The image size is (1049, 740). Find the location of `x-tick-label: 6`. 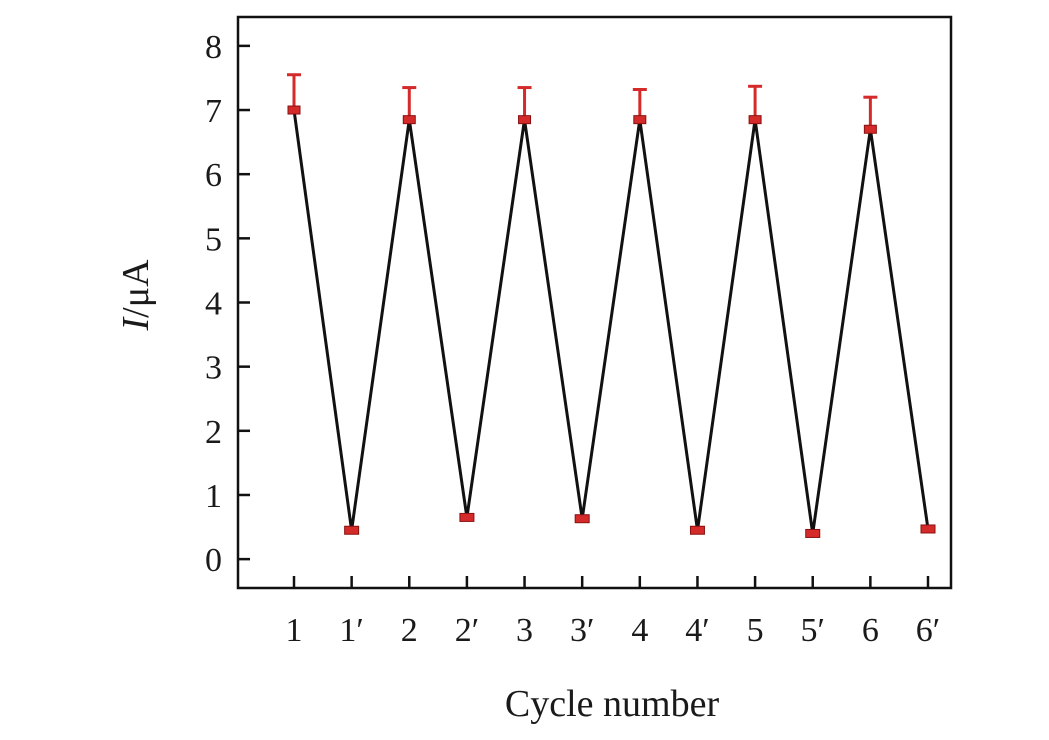

x-tick-label: 6 is located at coordinates (870, 630).